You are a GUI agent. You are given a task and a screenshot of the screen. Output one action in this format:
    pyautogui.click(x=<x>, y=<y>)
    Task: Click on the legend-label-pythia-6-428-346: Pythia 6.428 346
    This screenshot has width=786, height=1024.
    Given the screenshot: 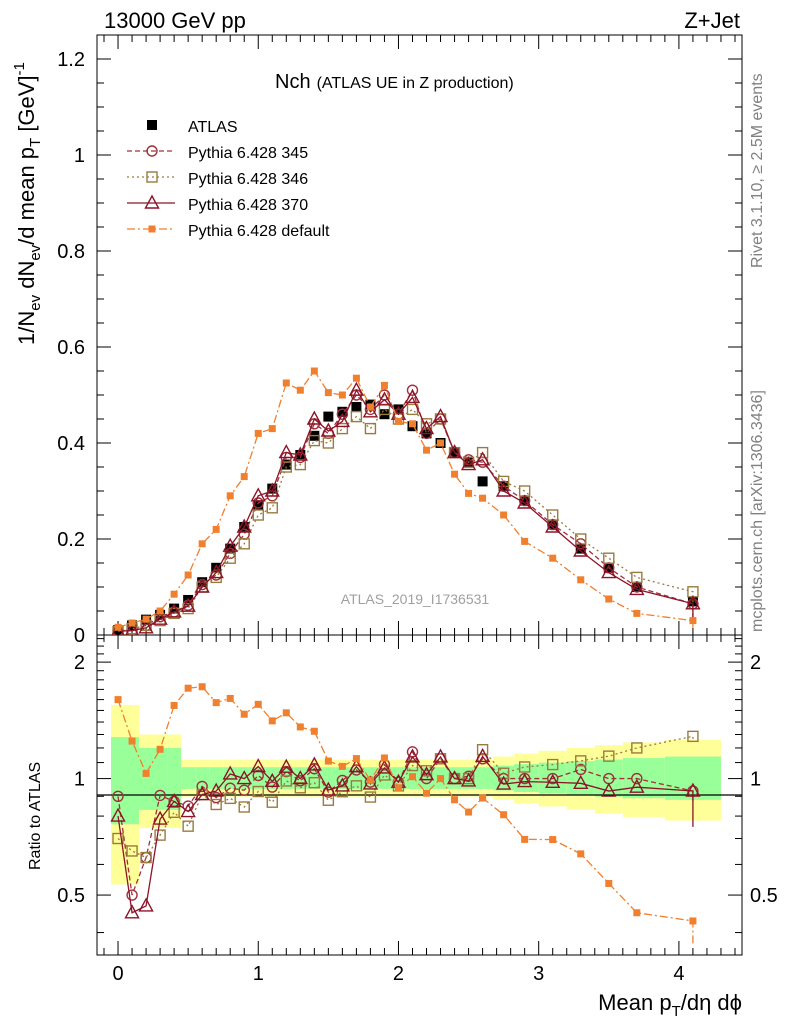 What is the action you would take?
    pyautogui.click(x=248, y=179)
    